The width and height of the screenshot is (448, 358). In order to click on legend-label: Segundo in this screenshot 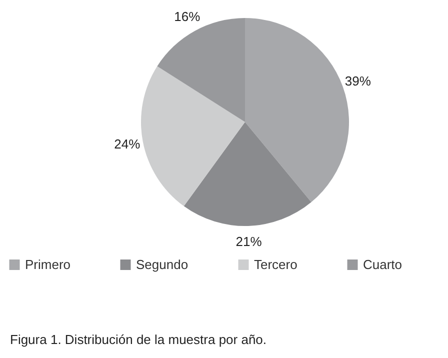, I will do `click(162, 264)`.